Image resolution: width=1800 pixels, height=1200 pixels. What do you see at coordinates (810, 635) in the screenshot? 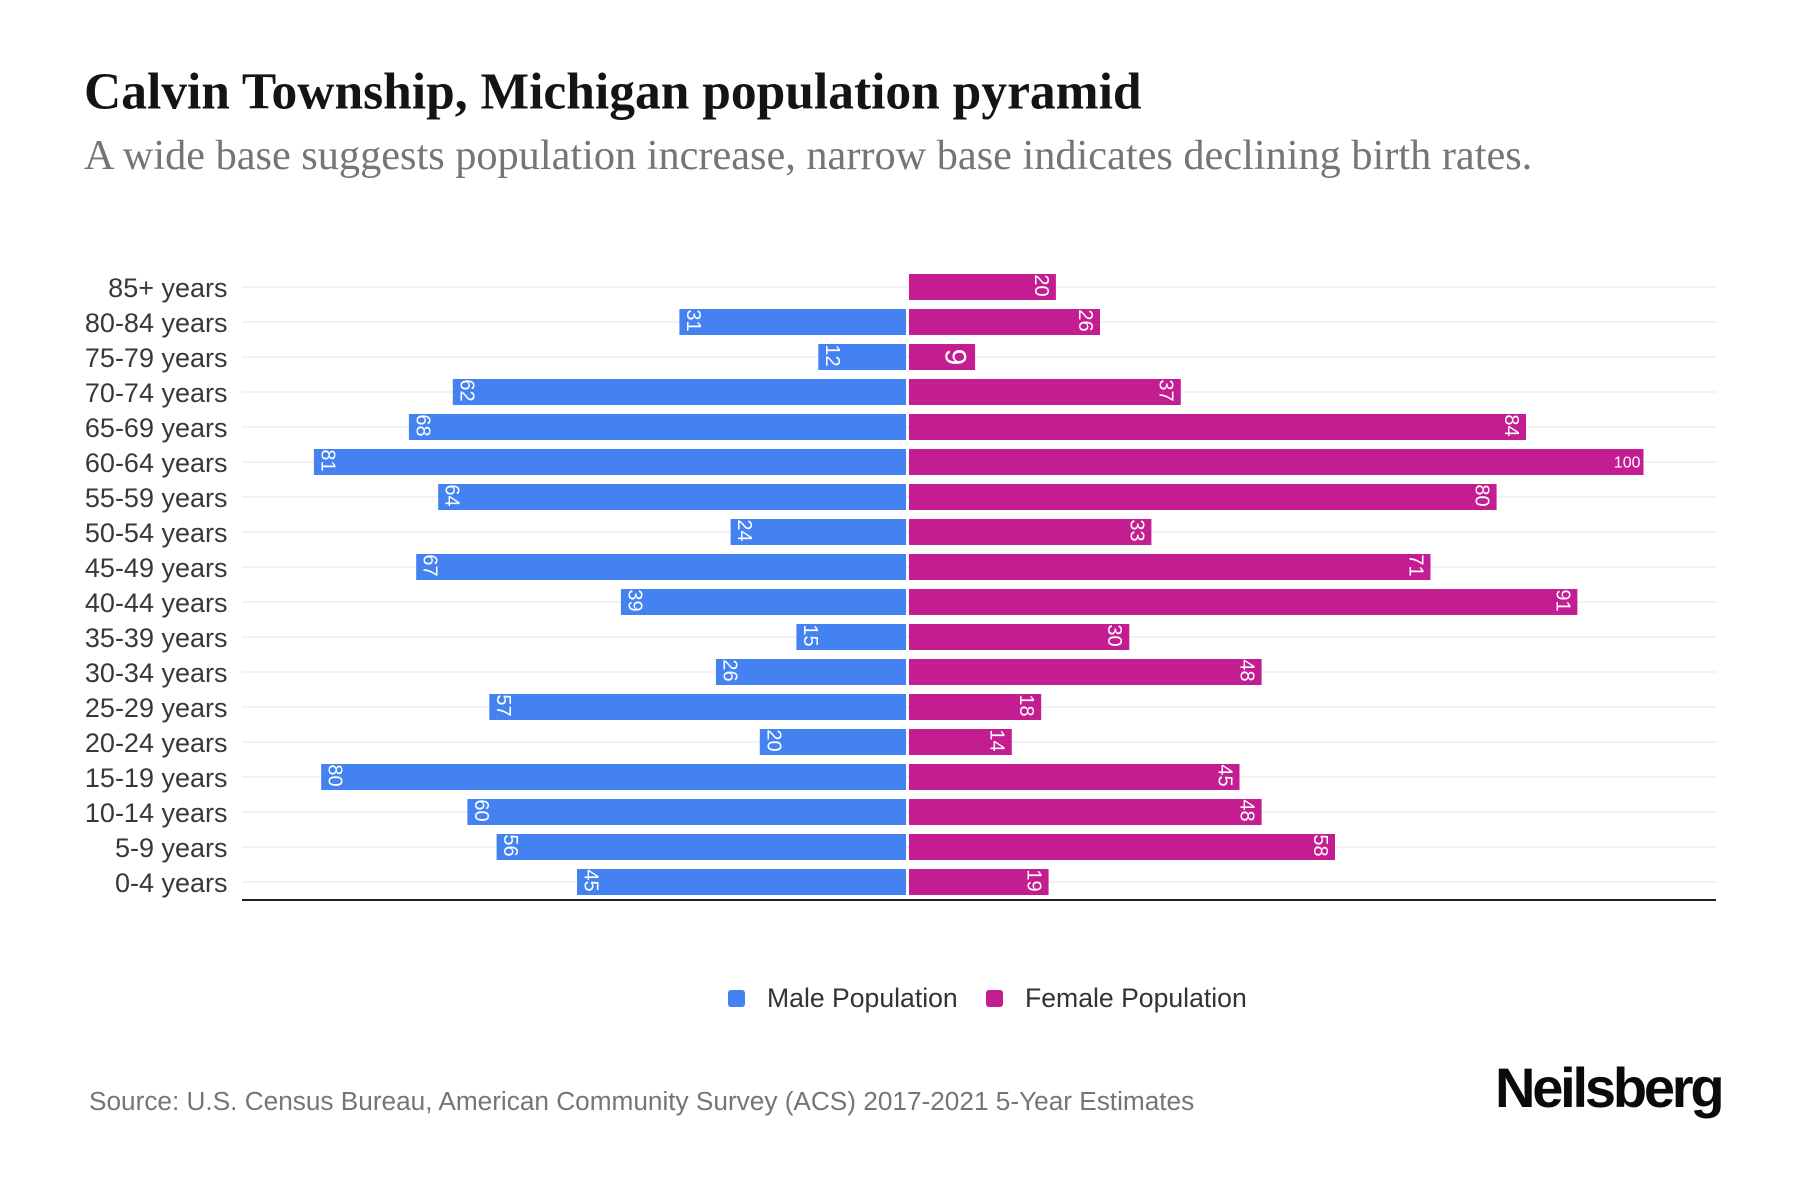
I see `svg-text: 15` at bounding box center [810, 635].